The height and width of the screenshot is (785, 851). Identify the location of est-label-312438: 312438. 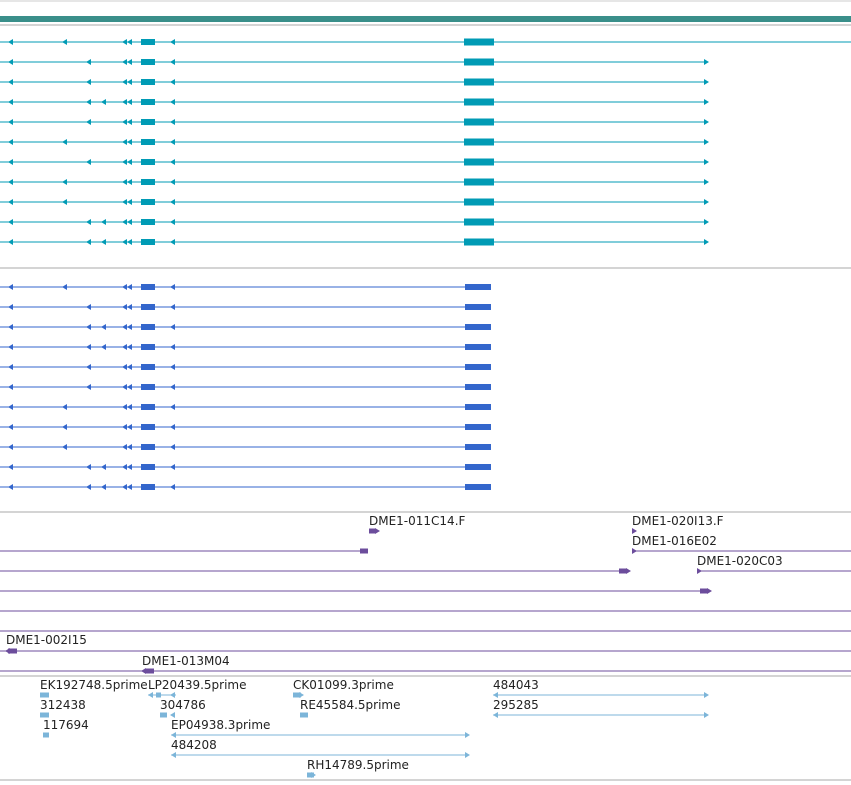
(63, 705).